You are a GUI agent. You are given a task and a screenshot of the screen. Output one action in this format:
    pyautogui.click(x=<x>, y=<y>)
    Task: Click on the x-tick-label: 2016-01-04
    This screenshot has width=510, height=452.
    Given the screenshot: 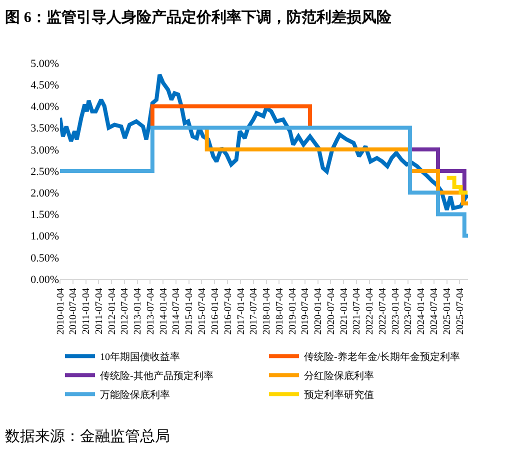 What is the action you would take?
    pyautogui.click(x=215, y=311)
    